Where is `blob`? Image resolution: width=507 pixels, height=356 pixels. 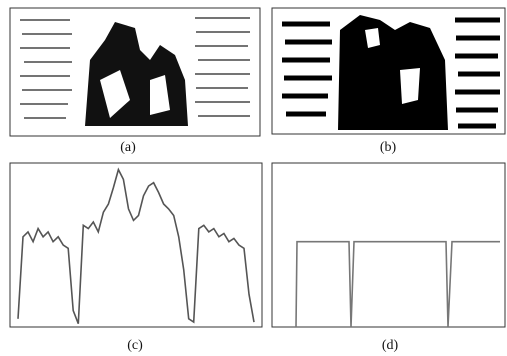
blob is located at coordinates (393, 72).